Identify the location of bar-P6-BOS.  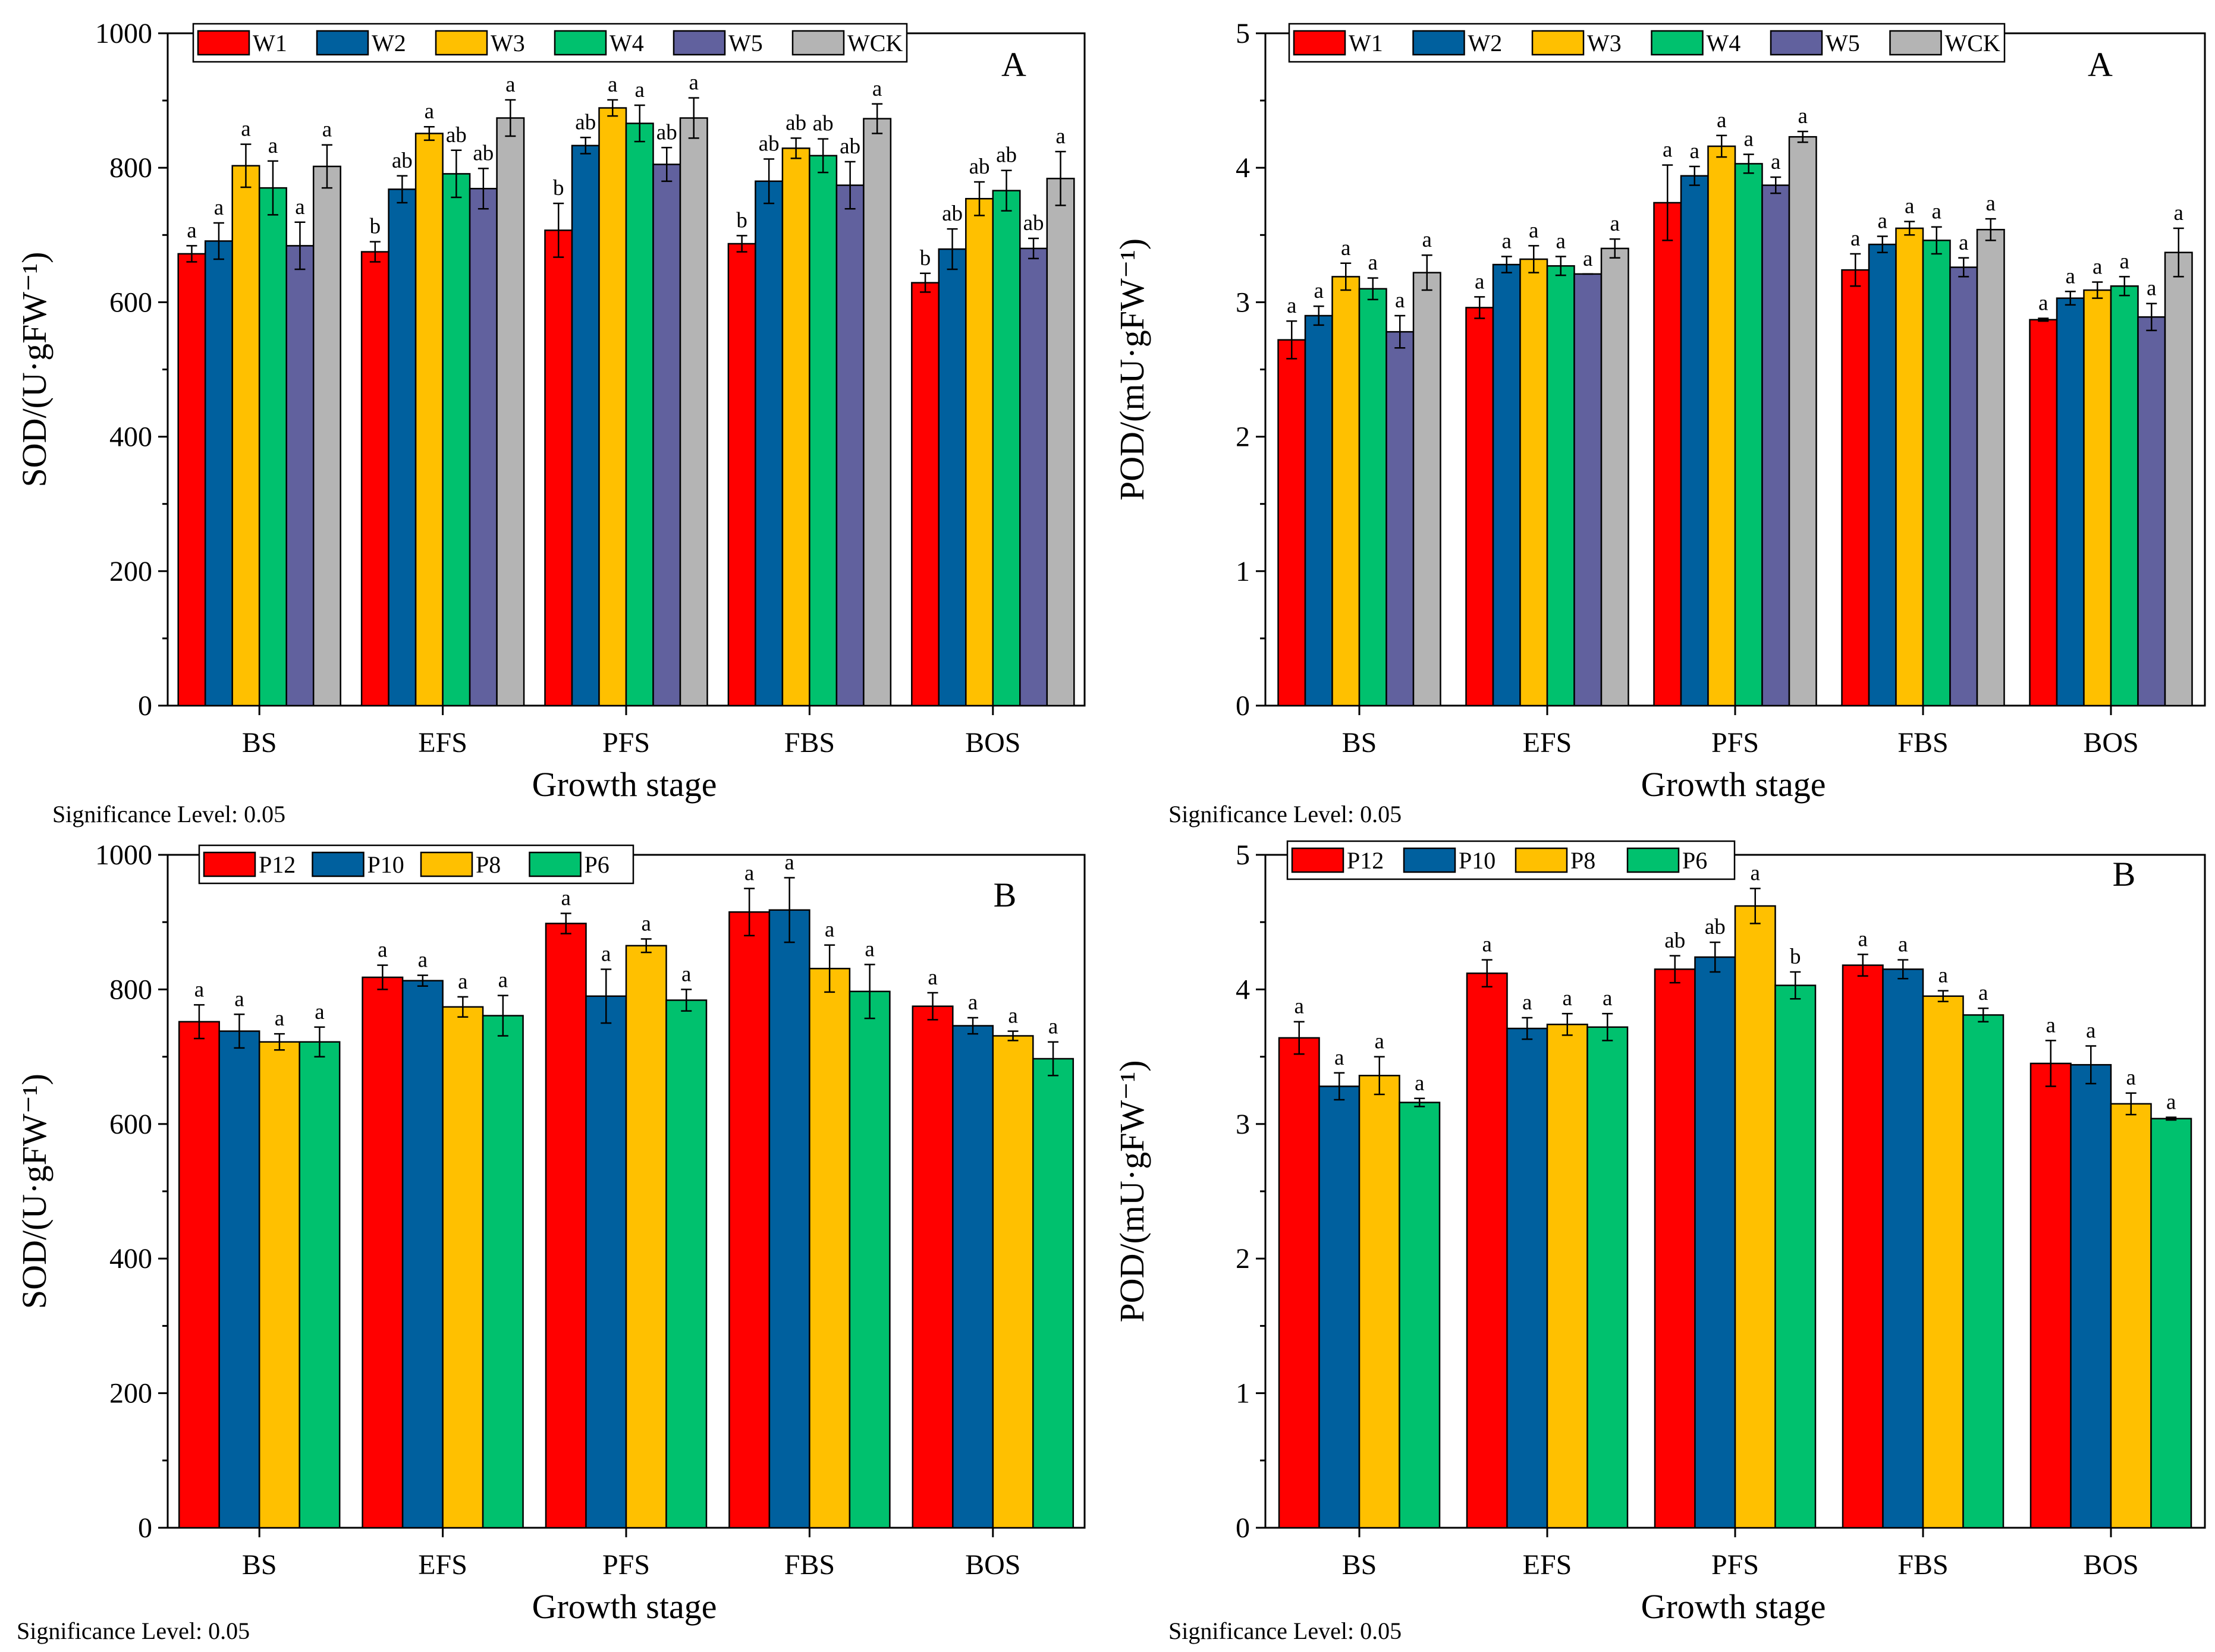
(2171, 1323).